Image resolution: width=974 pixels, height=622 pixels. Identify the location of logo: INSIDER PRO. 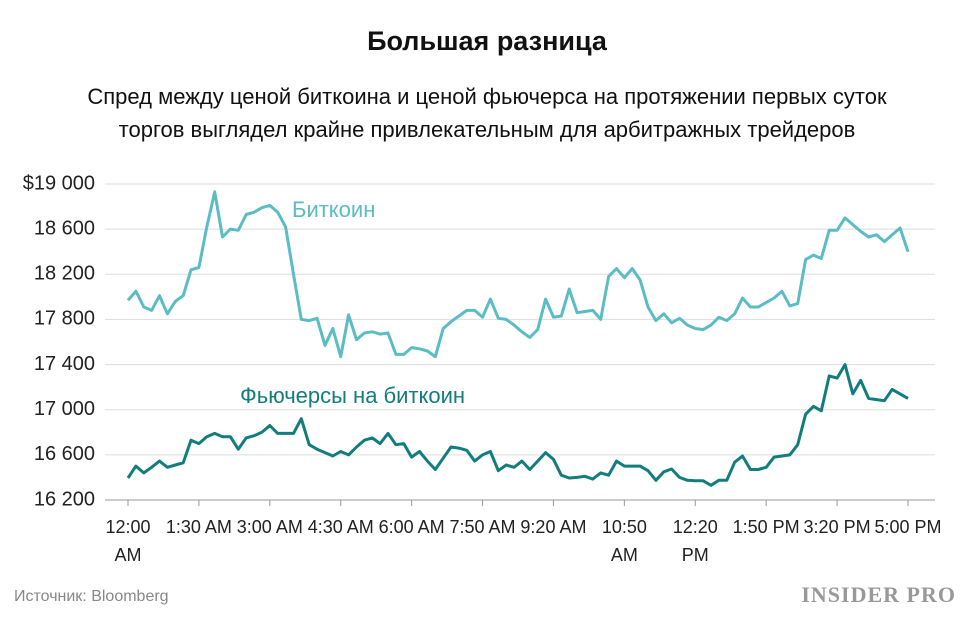
(878, 594).